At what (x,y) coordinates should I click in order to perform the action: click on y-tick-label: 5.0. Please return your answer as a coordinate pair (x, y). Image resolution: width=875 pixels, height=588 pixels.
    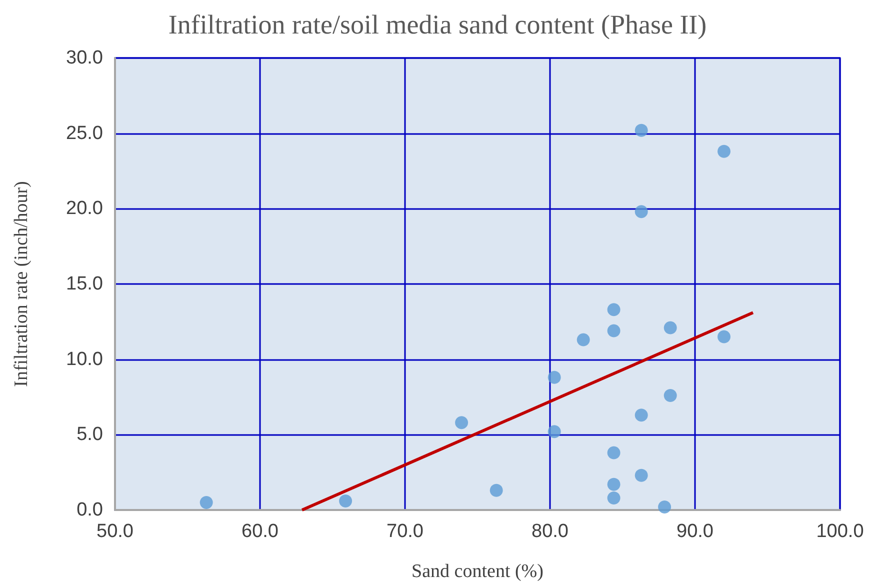
    Looking at the image, I should click on (89, 435).